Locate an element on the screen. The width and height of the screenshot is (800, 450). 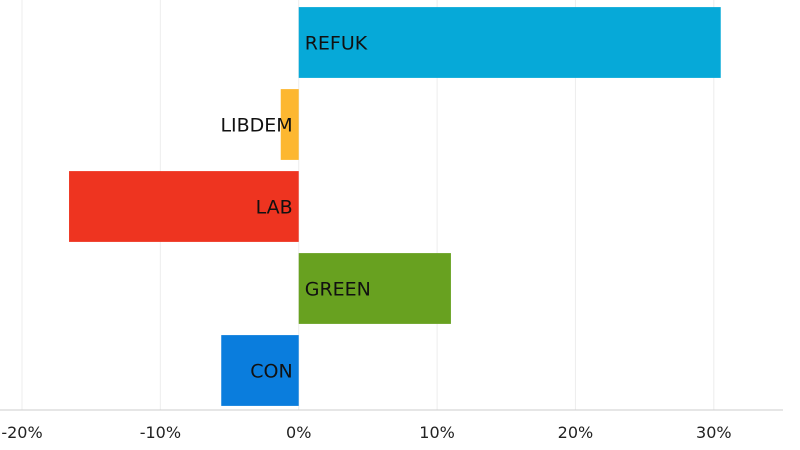
x-tick-label: 30% is located at coordinates (714, 432).